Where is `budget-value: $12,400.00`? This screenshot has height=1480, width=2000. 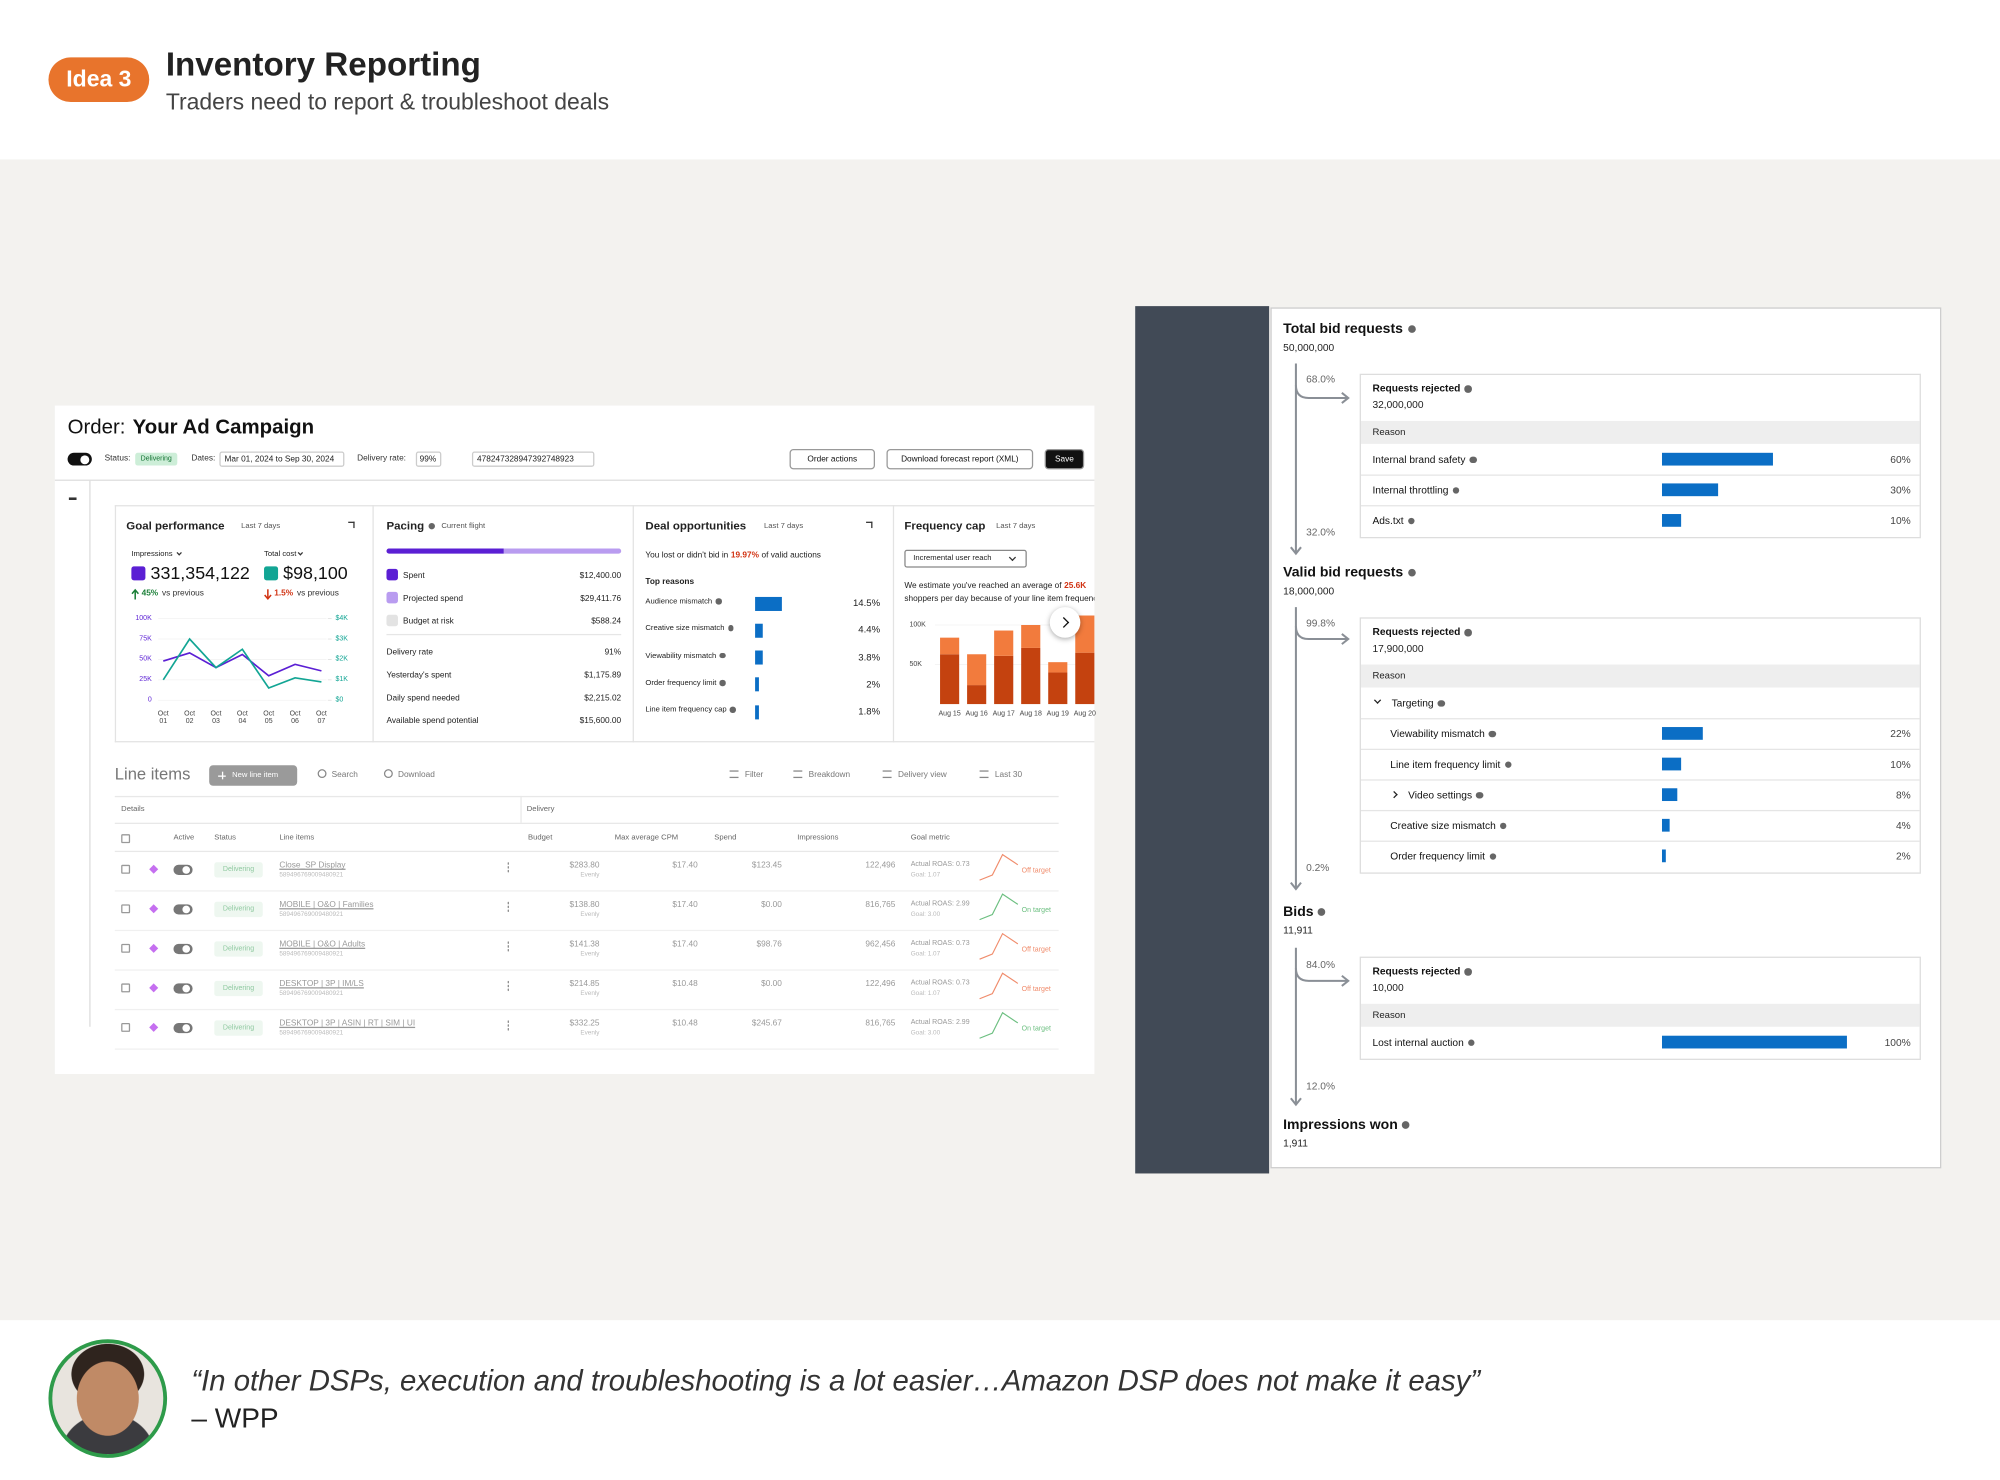 budget-value: $12,400.00 is located at coordinates (600, 575).